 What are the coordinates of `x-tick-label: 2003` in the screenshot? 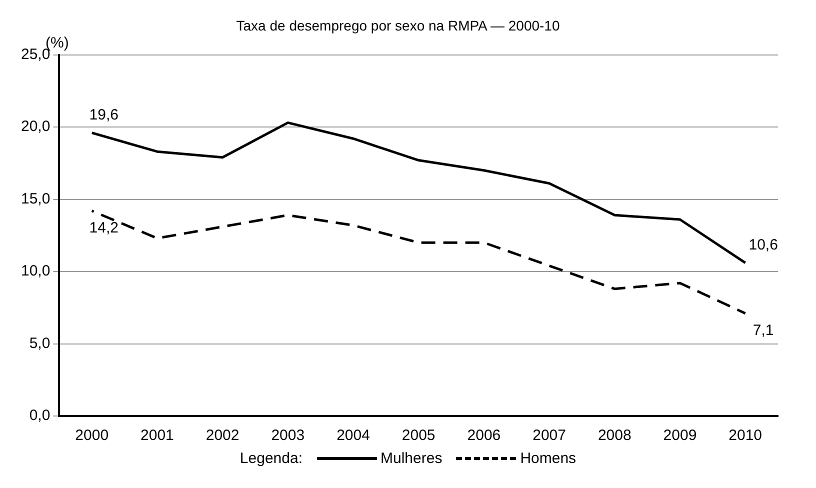 It's located at (288, 435).